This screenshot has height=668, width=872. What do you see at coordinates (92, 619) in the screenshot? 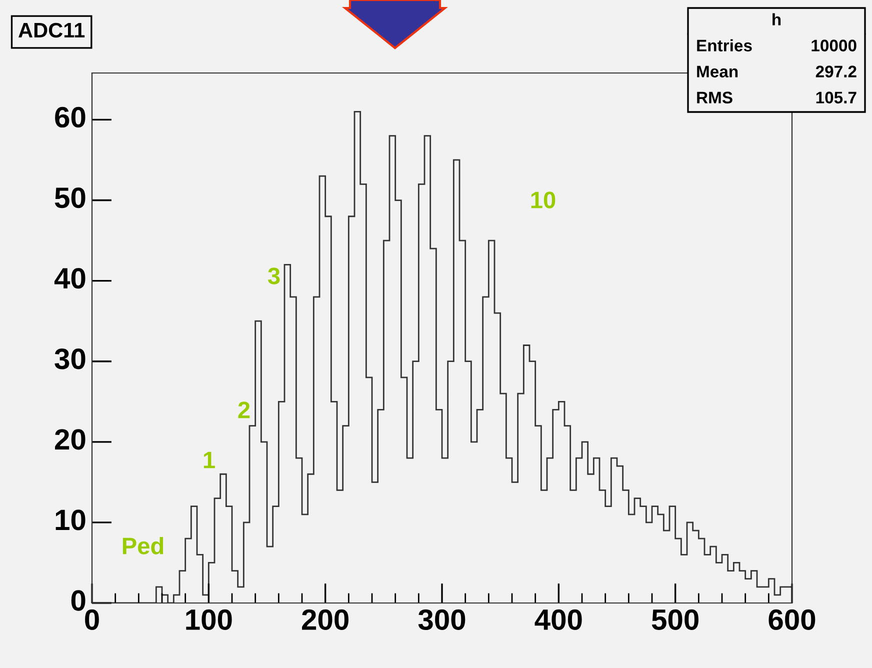
I see `x-tick-label: 0` at bounding box center [92, 619].